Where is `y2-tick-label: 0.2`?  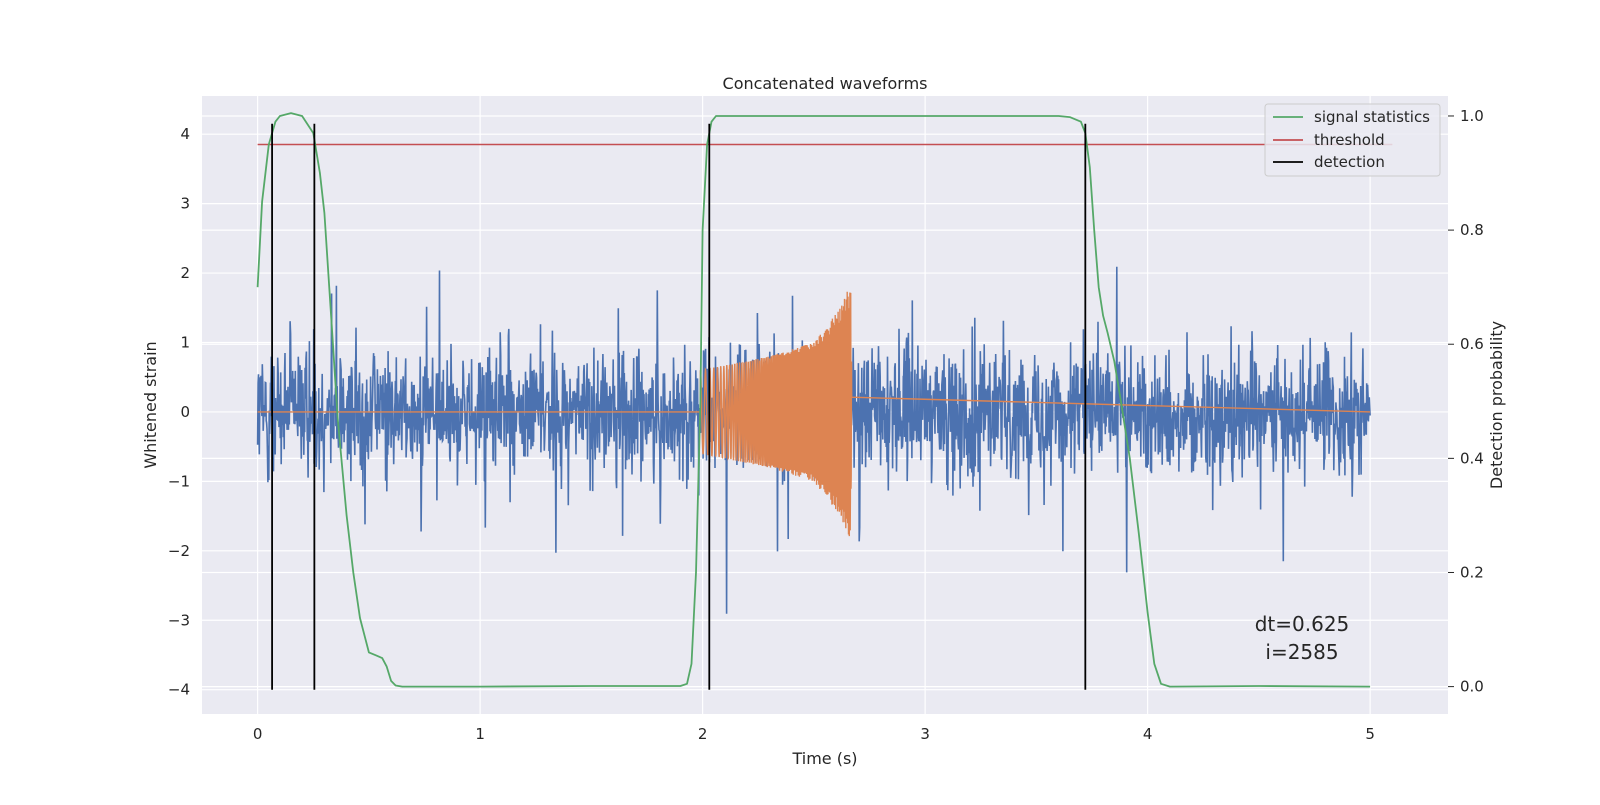
y2-tick-label: 0.2 is located at coordinates (1472, 572).